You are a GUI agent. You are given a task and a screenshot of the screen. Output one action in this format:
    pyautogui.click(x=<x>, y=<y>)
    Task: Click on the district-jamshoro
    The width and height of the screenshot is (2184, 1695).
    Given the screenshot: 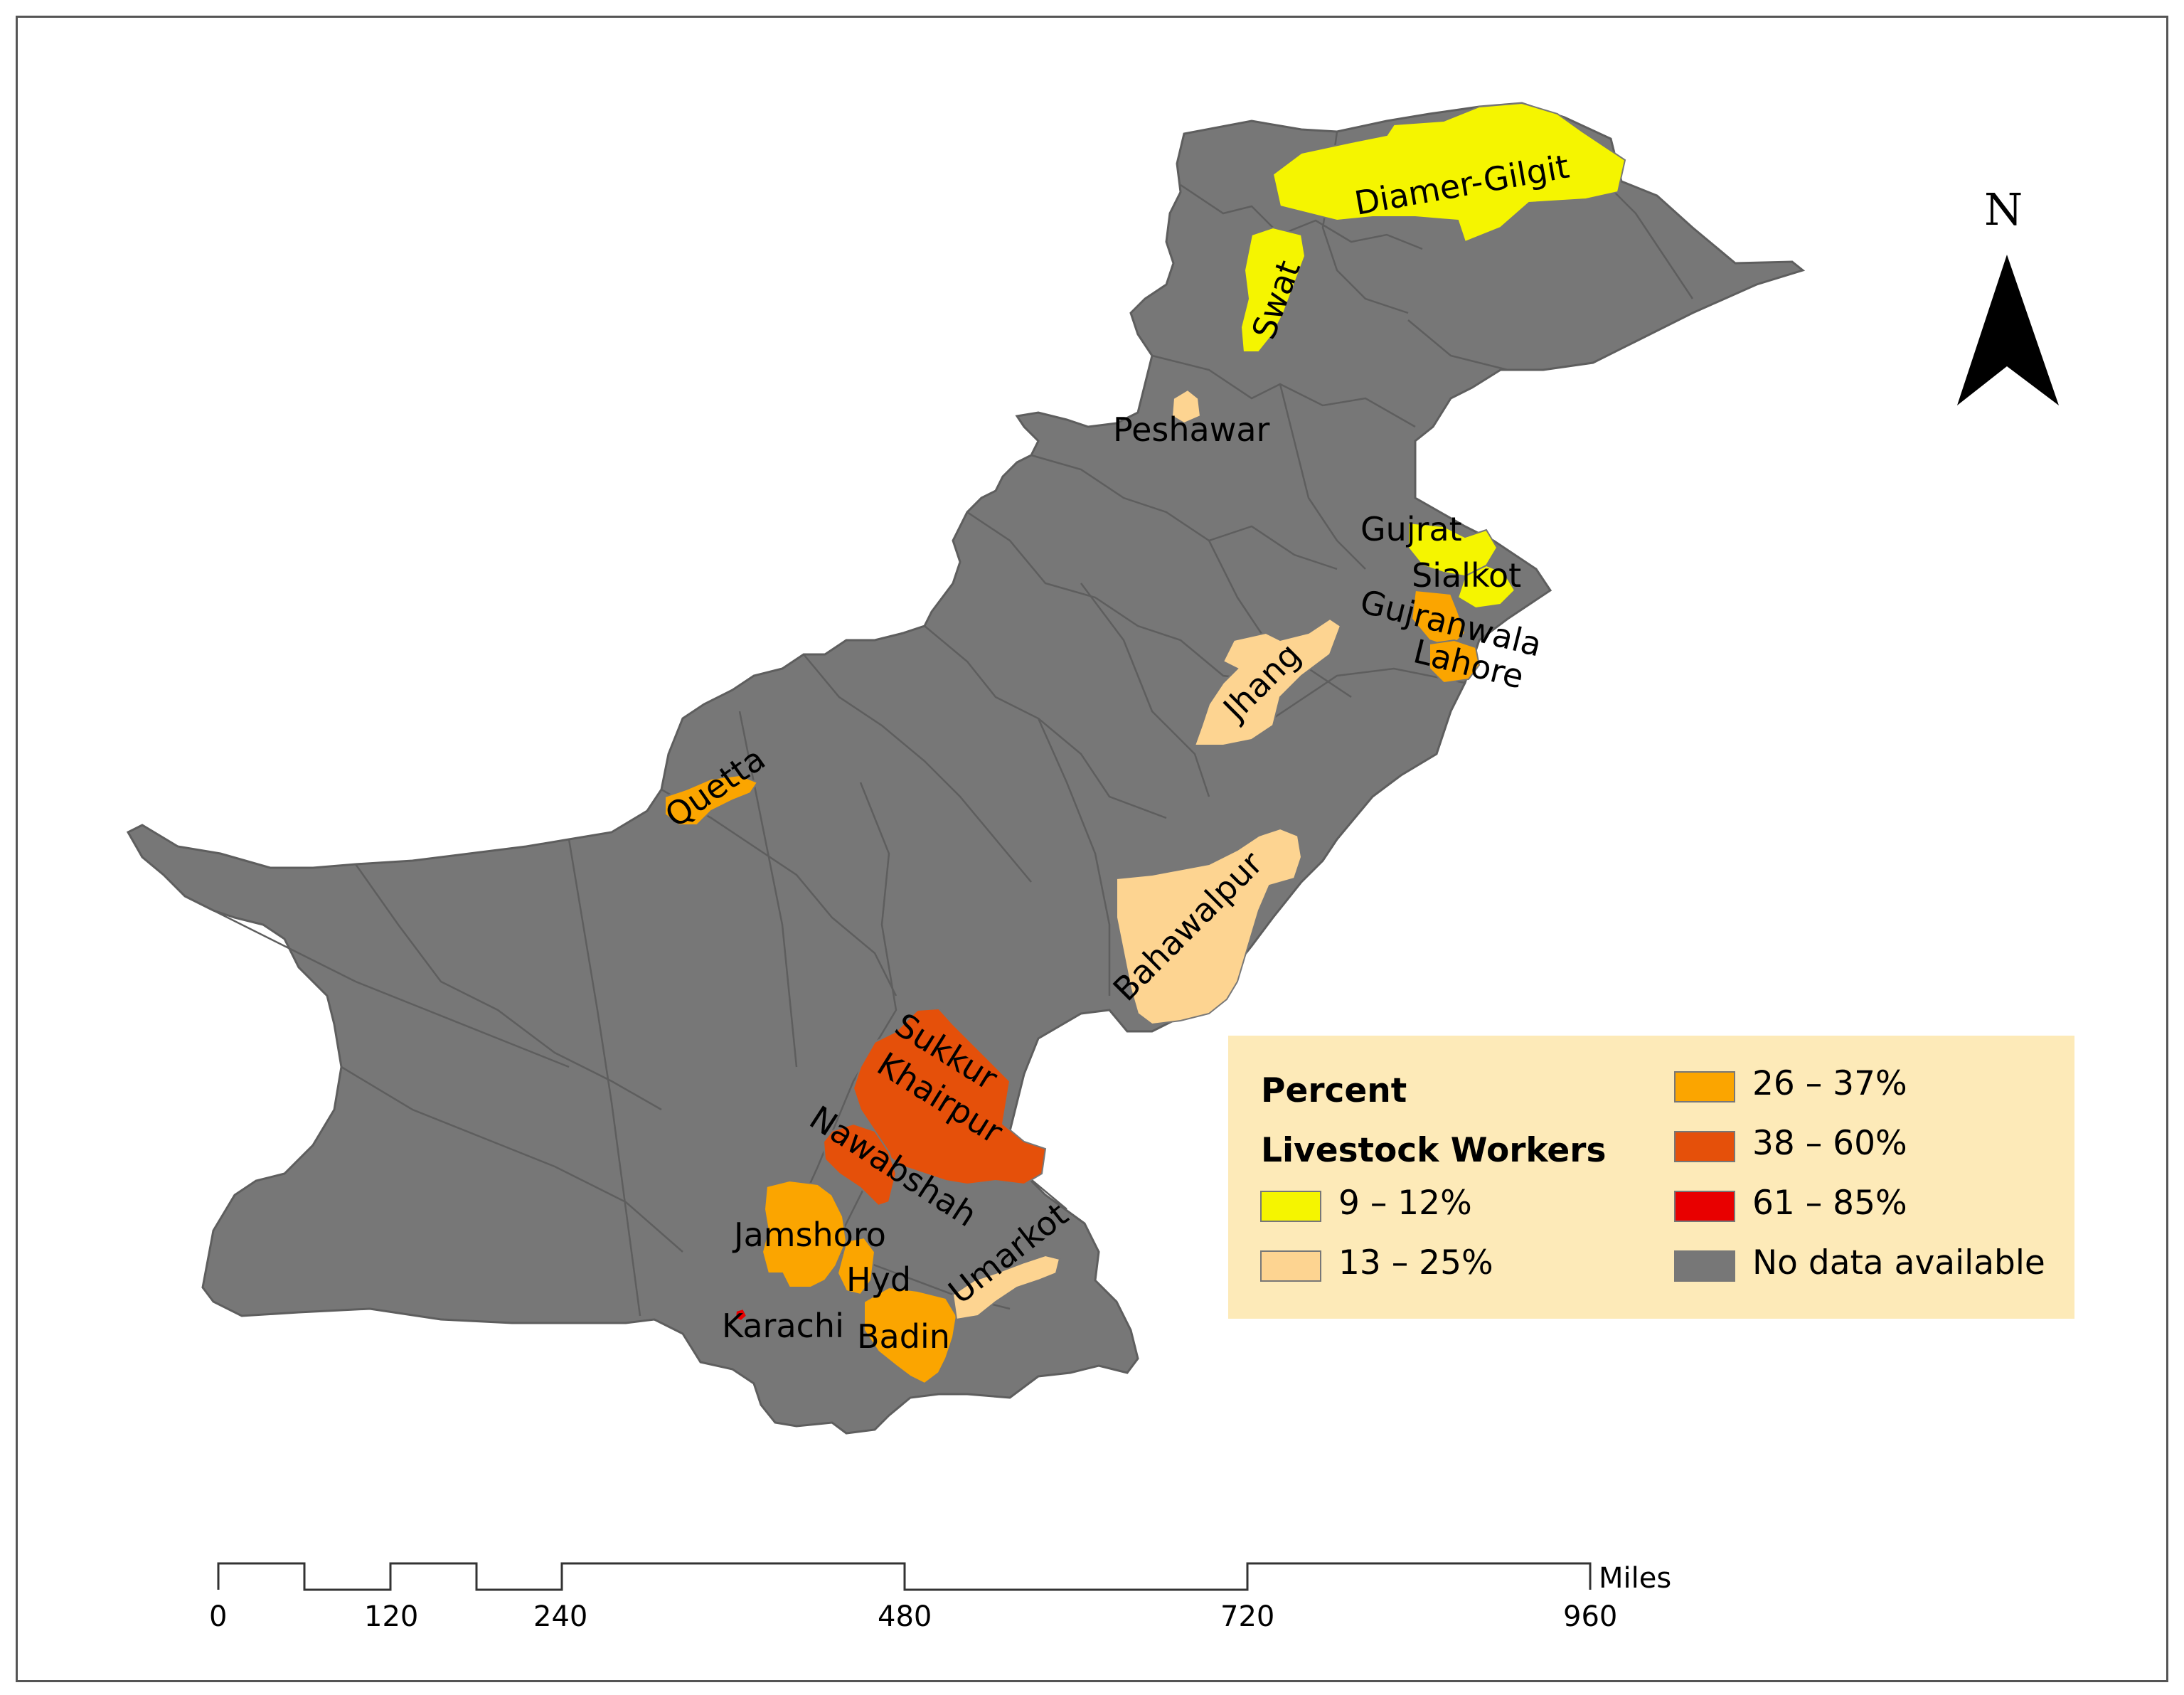 What is the action you would take?
    pyautogui.click(x=804, y=1233)
    